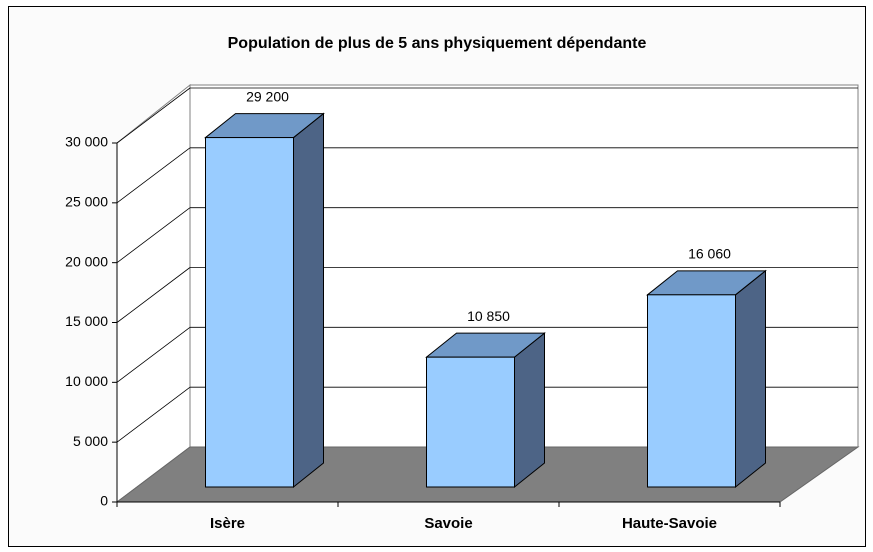 This screenshot has width=873, height=552. I want to click on y-tick-label: 0, so click(104, 501).